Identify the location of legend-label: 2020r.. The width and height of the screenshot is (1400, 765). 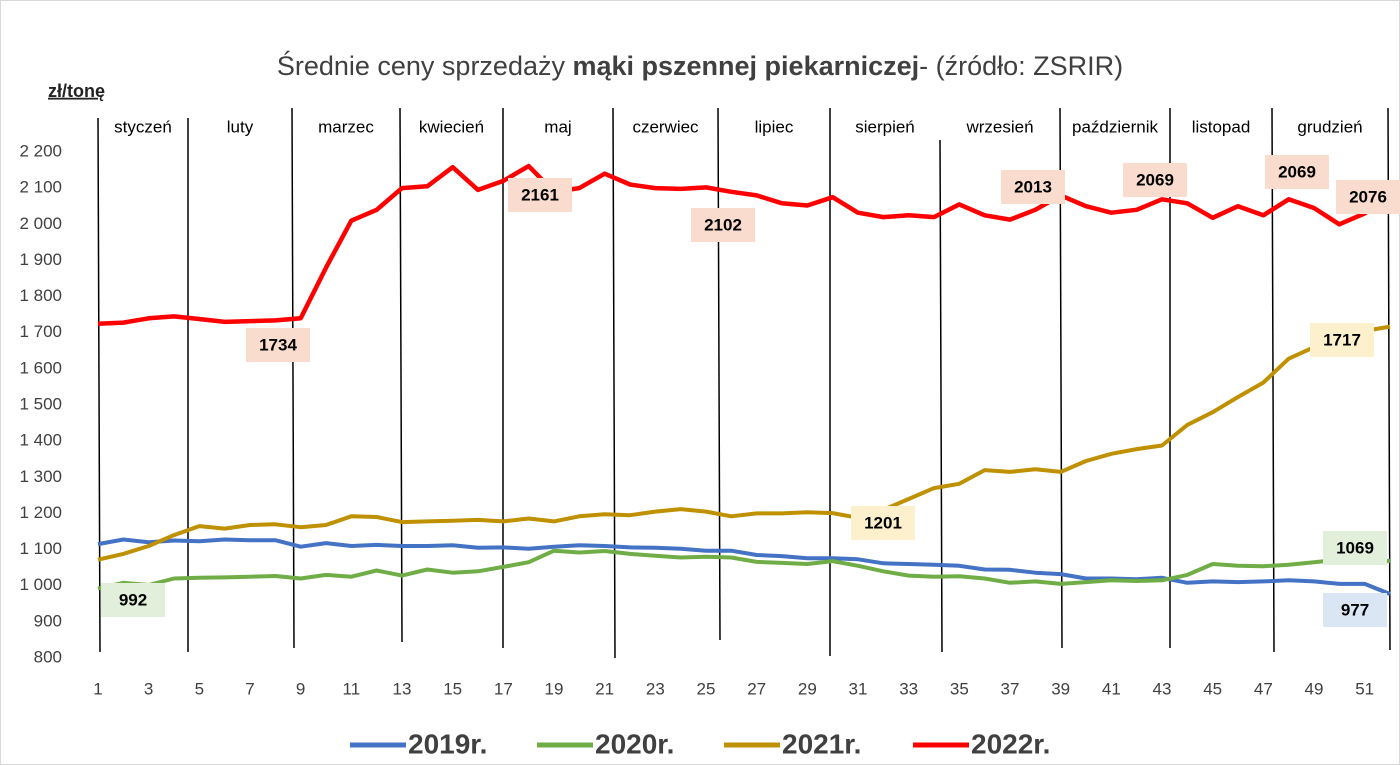
(634, 743).